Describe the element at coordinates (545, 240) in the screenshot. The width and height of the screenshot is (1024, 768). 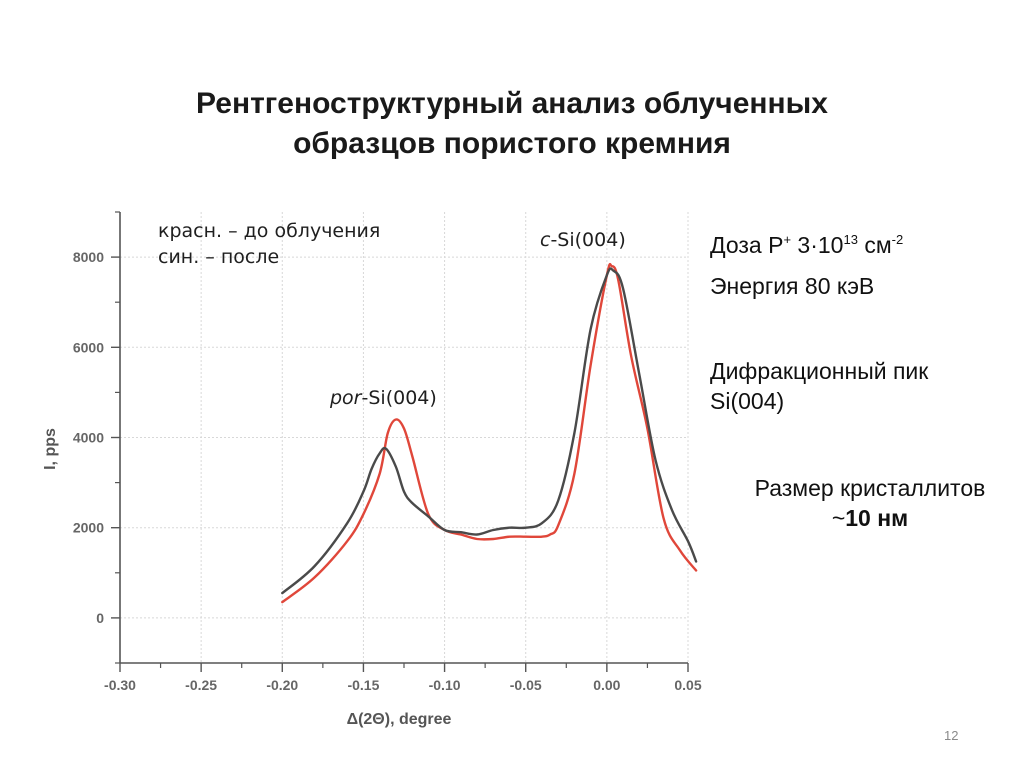
I see `peak-label-c-prefix: c` at that location.